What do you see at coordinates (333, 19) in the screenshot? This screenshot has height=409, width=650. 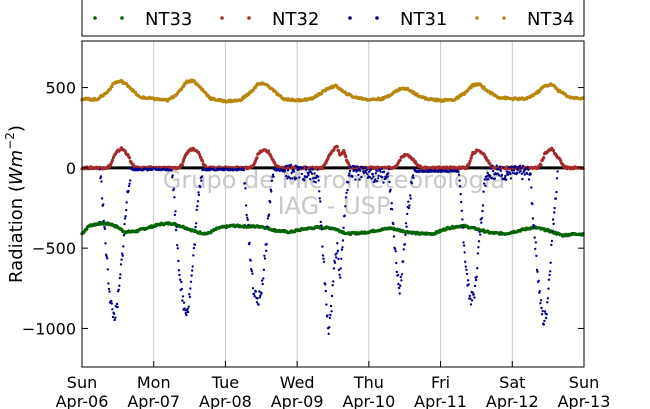 I see `legend: NT33 NT32 NT31 NT34` at bounding box center [333, 19].